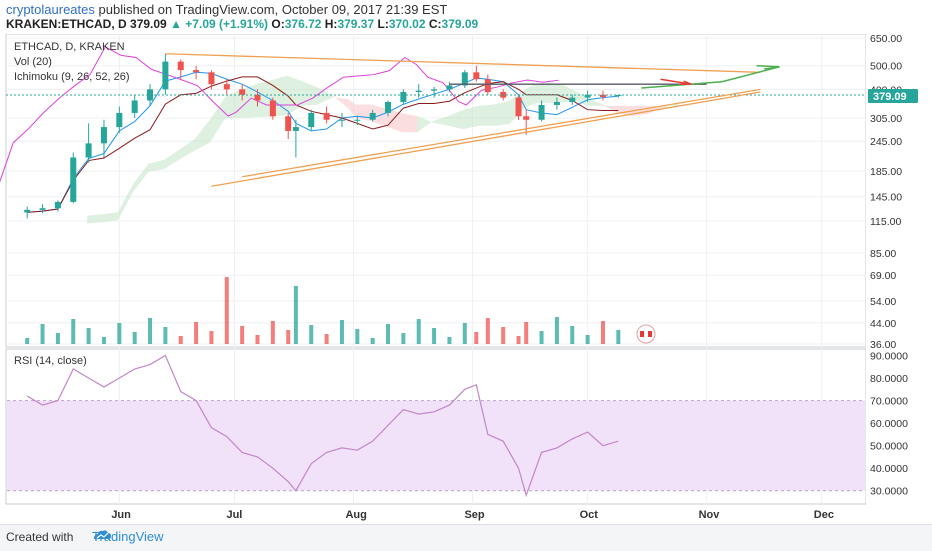 The image size is (932, 551). I want to click on high-value: 379.37, so click(356, 24).